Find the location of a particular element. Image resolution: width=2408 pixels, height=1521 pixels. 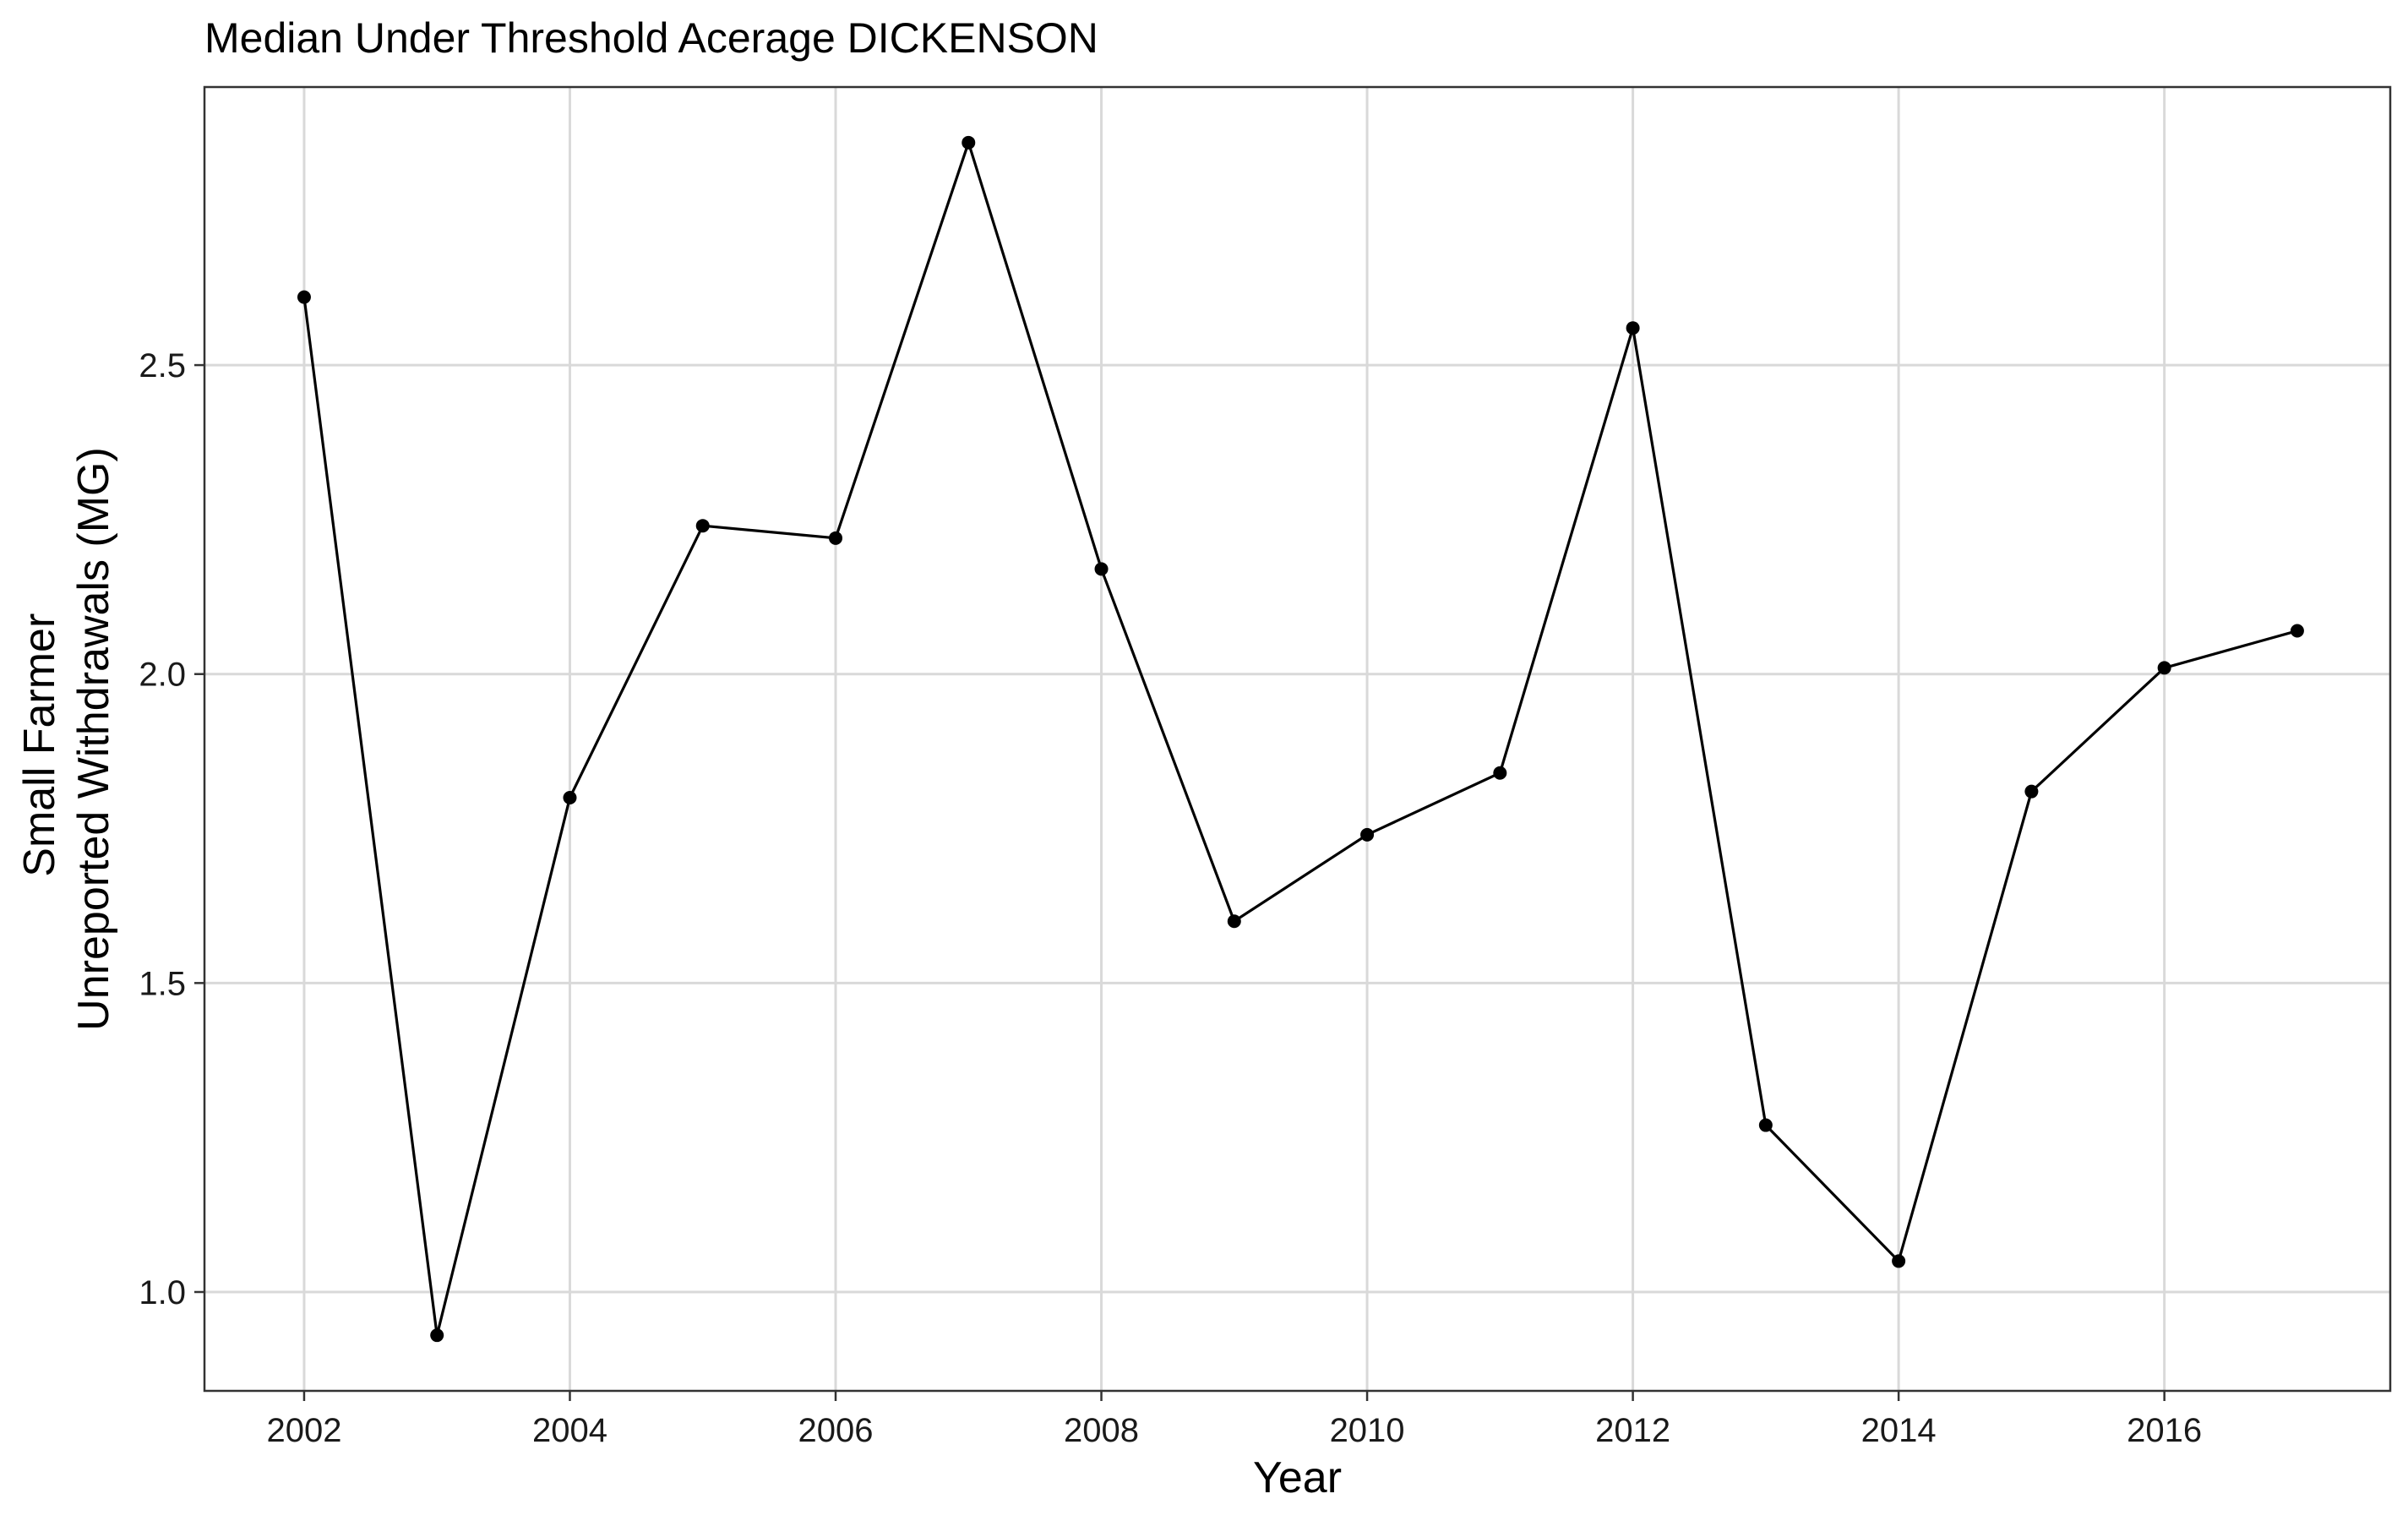

x-tick-label: 2002 is located at coordinates (303, 1430).